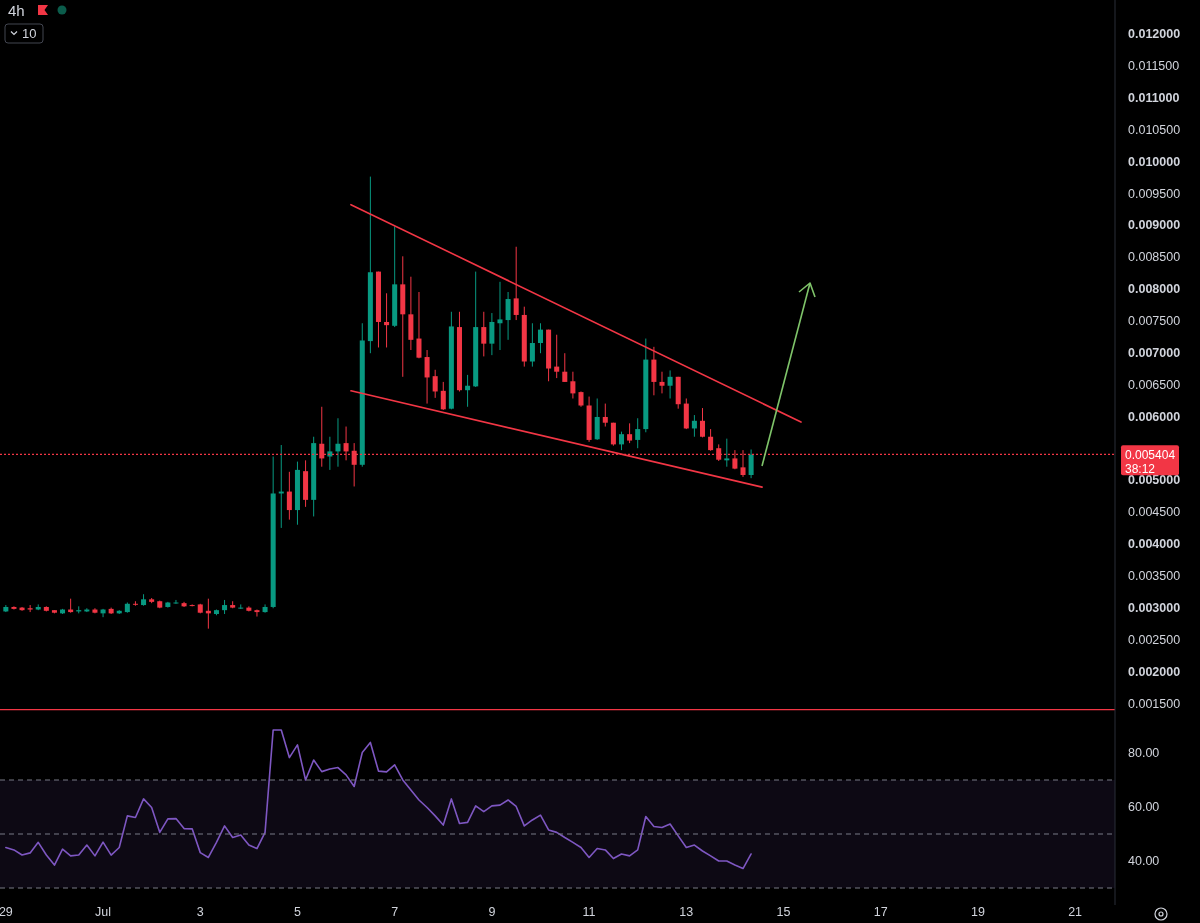  What do you see at coordinates (1075, 912) in the screenshot?
I see `x-tick-label: 21` at bounding box center [1075, 912].